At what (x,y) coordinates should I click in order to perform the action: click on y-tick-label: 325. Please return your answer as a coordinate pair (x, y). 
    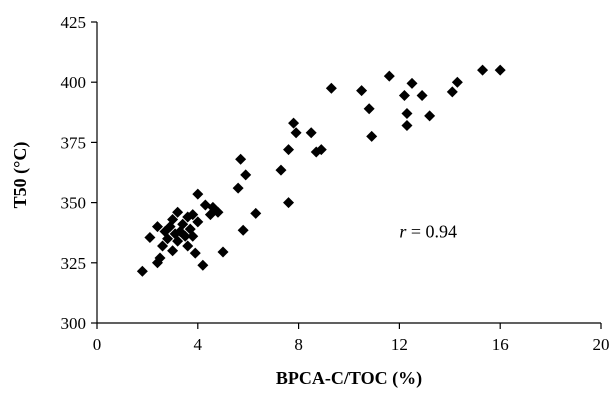
    Looking at the image, I should click on (74, 263).